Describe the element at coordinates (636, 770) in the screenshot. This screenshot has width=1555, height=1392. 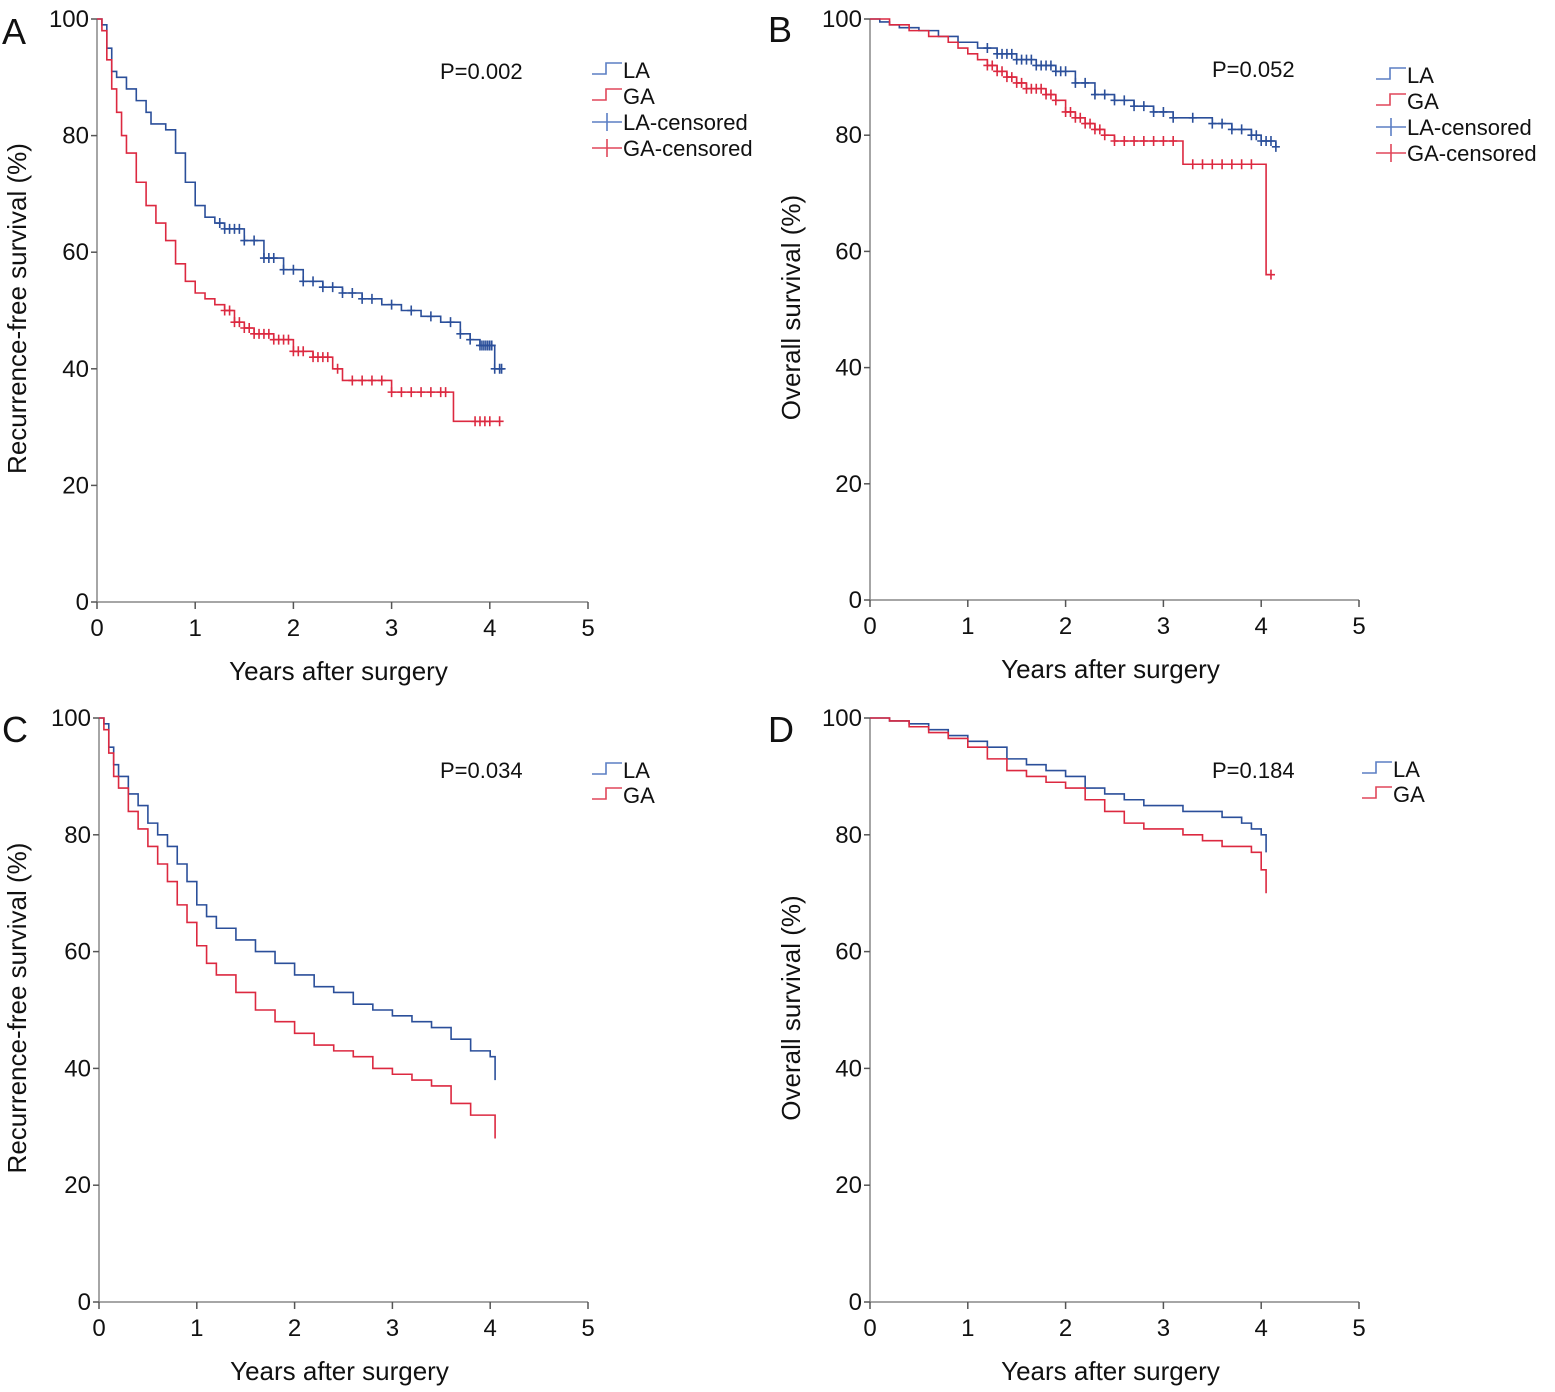
I see `panel-c-legend-label: LA` at that location.